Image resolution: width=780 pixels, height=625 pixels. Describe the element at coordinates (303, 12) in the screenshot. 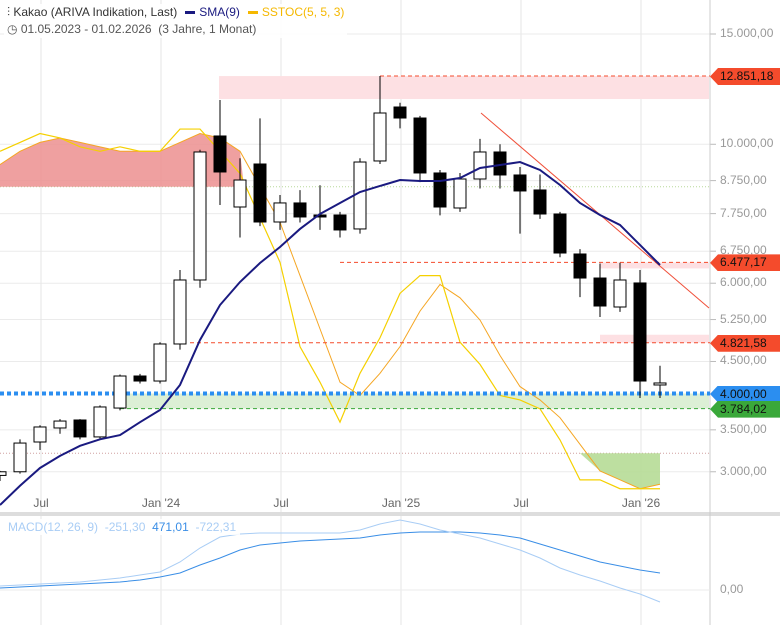

I see `legend-sstoc: SSTOC(5, 5, 3)` at that location.